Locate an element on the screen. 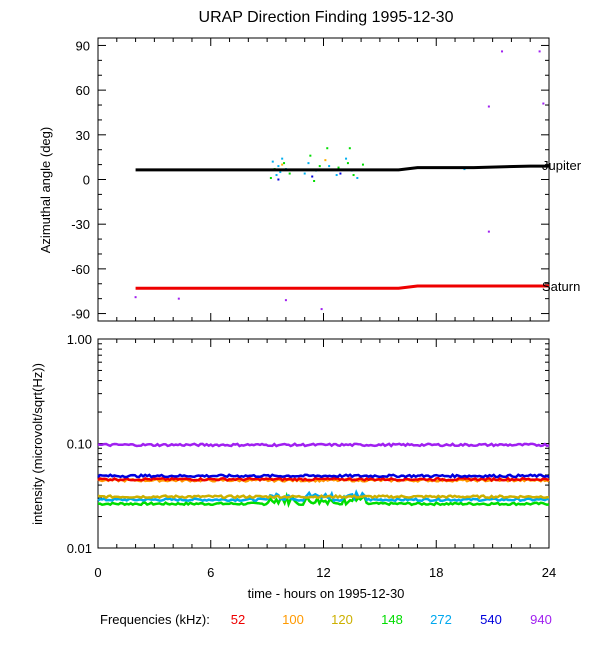 This screenshot has height=650, width=600. legend-label: Frequencies (kHz): is located at coordinates (155, 619).